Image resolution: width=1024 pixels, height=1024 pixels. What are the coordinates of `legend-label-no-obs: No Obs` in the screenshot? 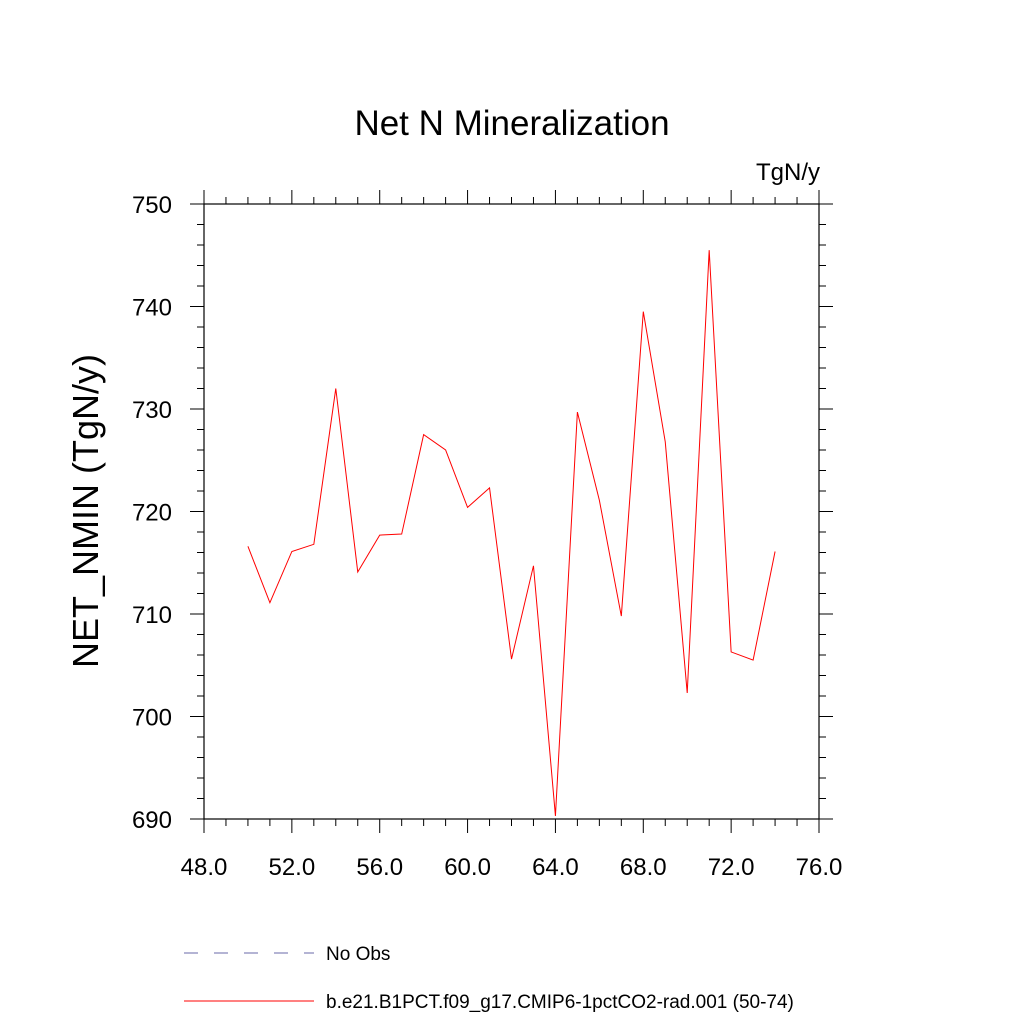 It's located at (358, 954).